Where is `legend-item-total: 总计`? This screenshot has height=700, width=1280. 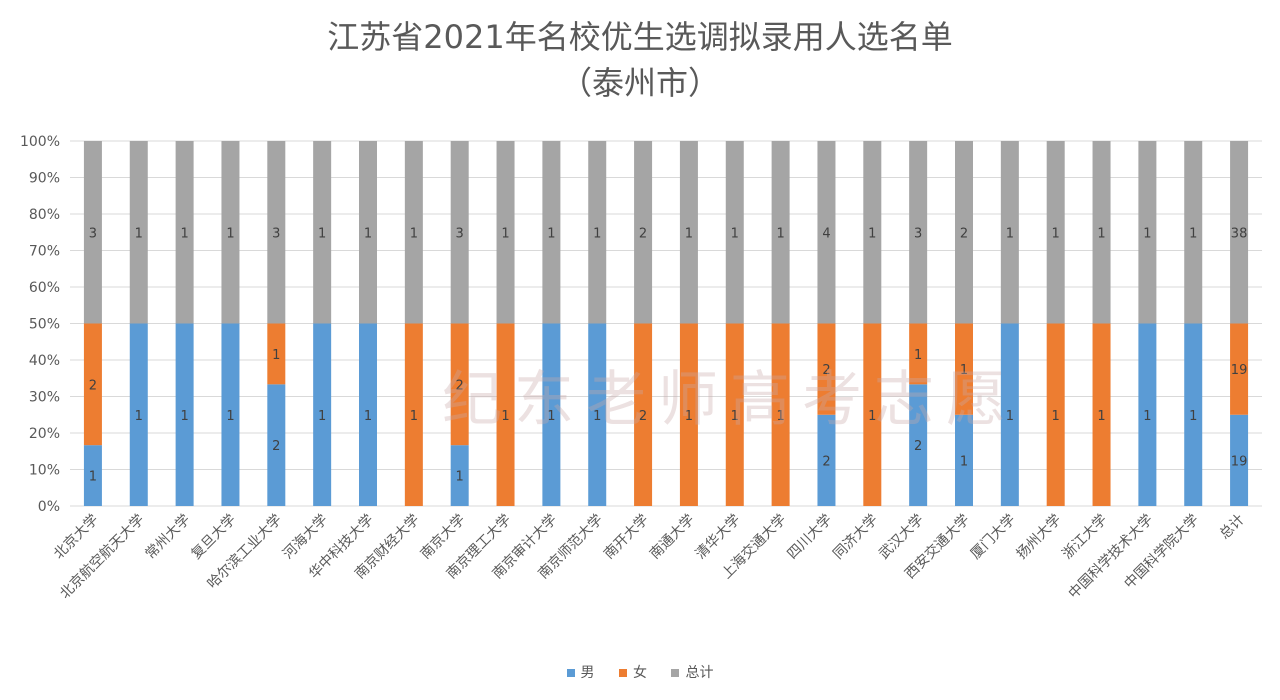 legend-item-total: 总计 is located at coordinates (692, 673).